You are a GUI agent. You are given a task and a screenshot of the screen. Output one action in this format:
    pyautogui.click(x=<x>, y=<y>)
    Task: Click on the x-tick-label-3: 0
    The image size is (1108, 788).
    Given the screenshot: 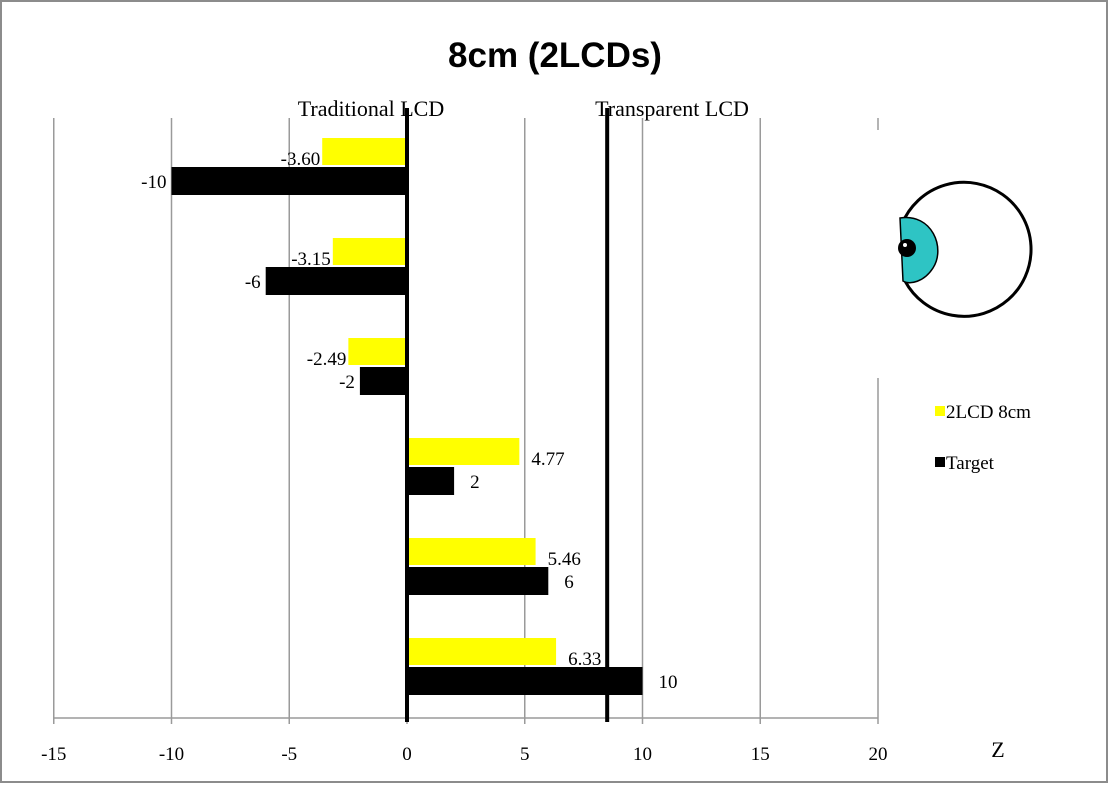 What is the action you would take?
    pyautogui.click(x=407, y=754)
    